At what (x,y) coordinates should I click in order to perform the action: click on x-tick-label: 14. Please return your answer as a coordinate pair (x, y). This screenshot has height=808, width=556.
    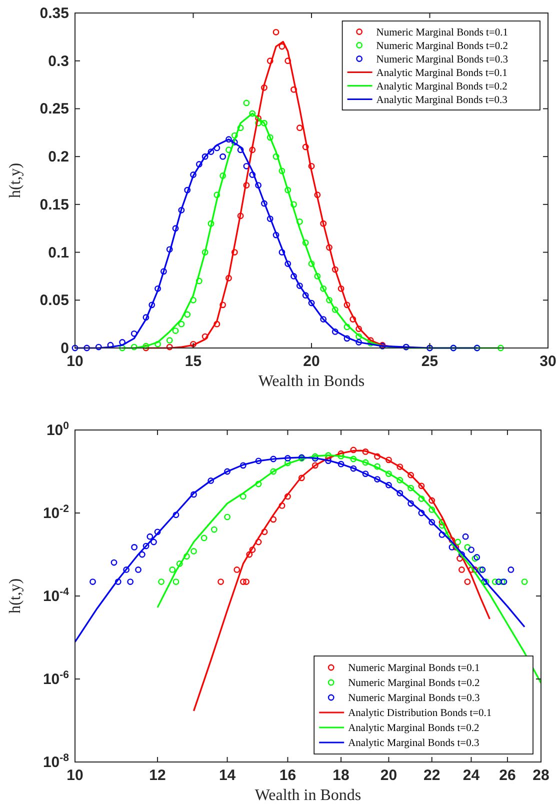
    Looking at the image, I should click on (227, 775).